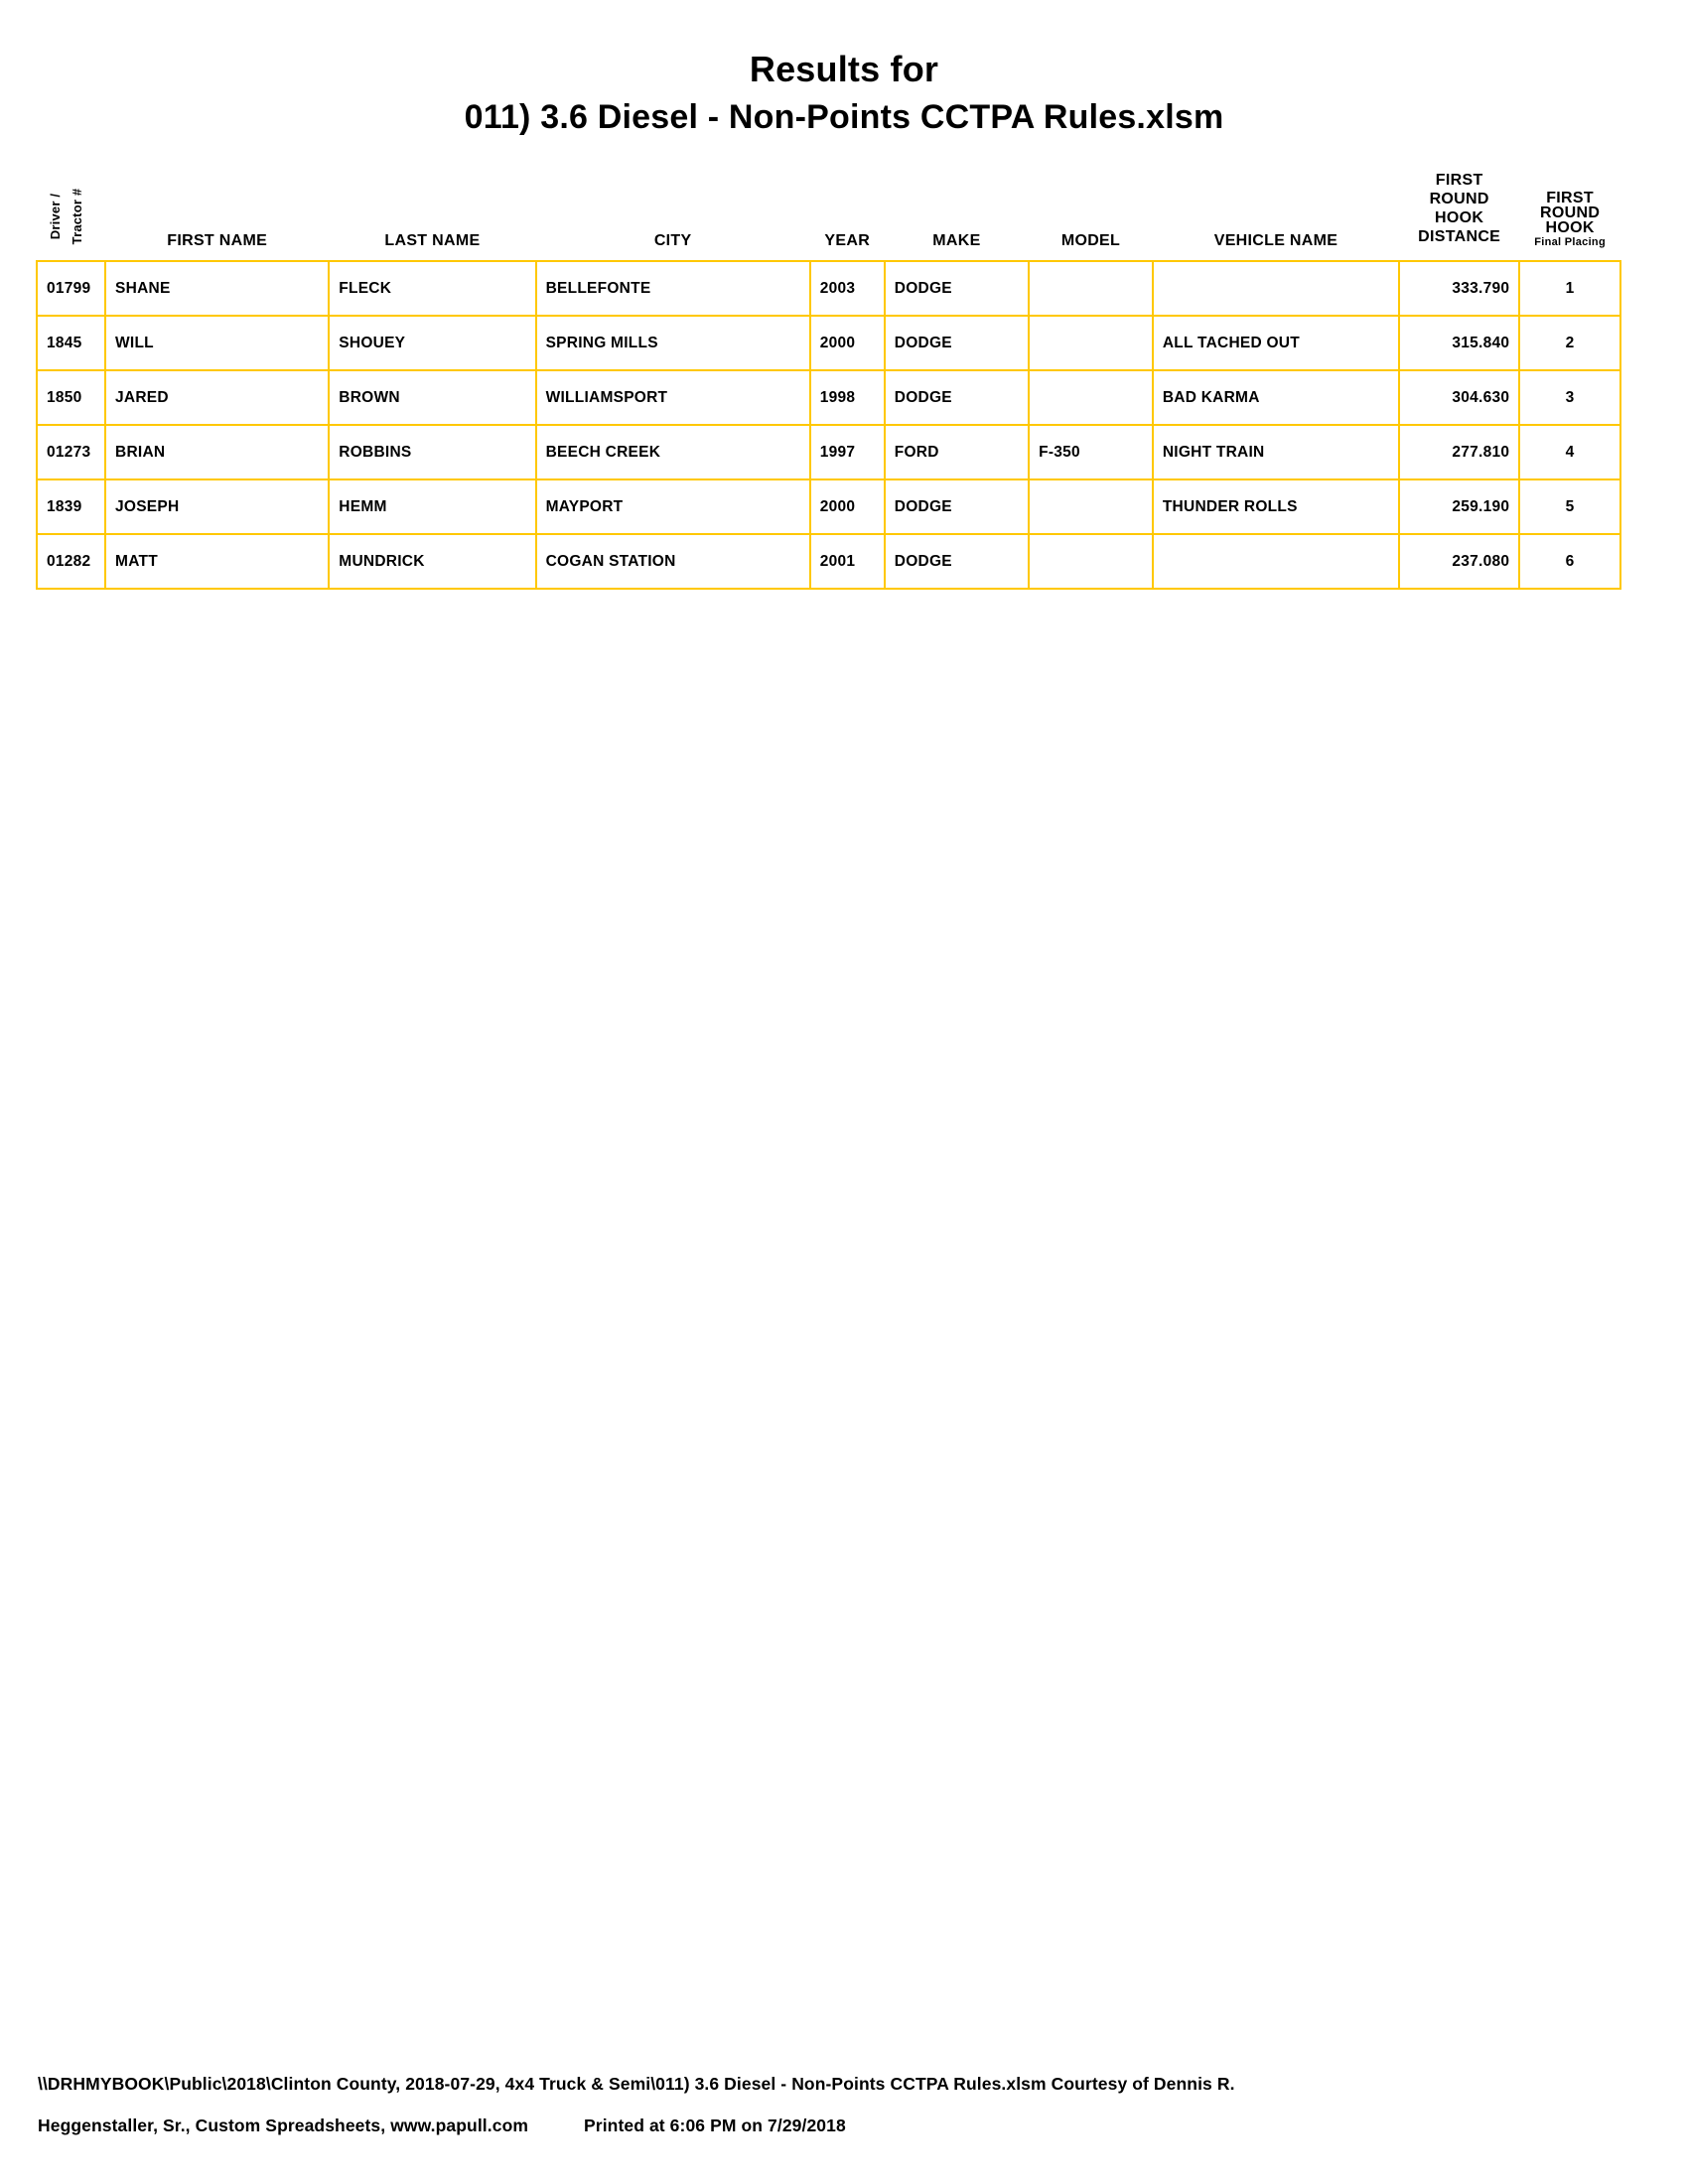 This screenshot has width=1688, height=2184. I want to click on cell-vehicle-name: NIGHT TRAIN, so click(1276, 452).